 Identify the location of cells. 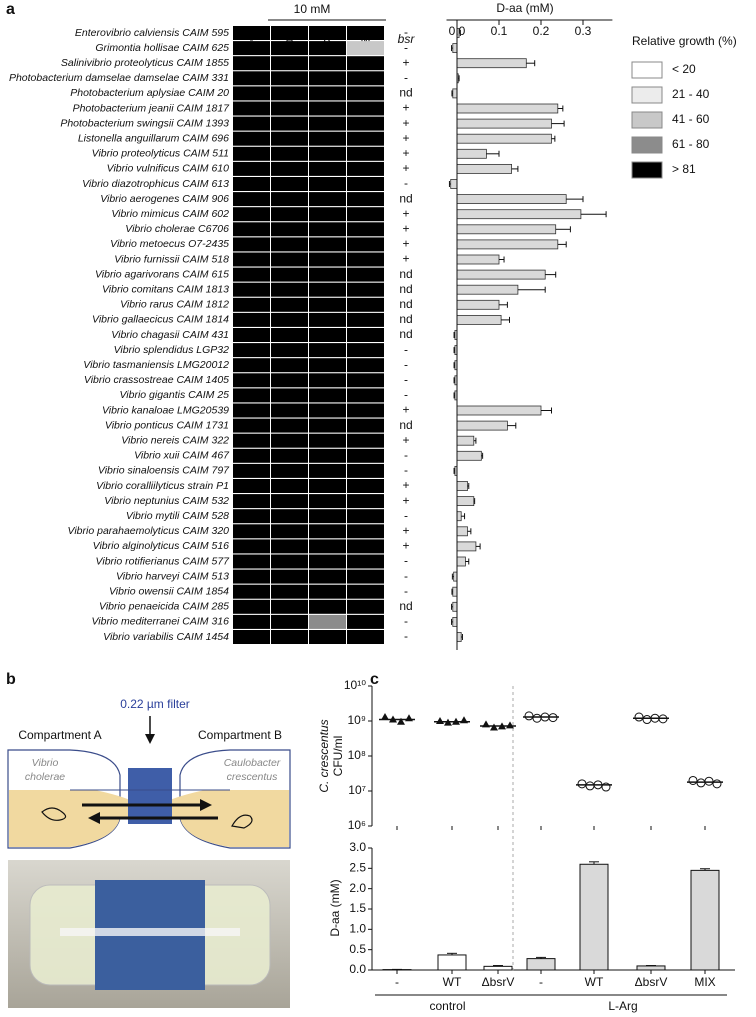
(147, 818).